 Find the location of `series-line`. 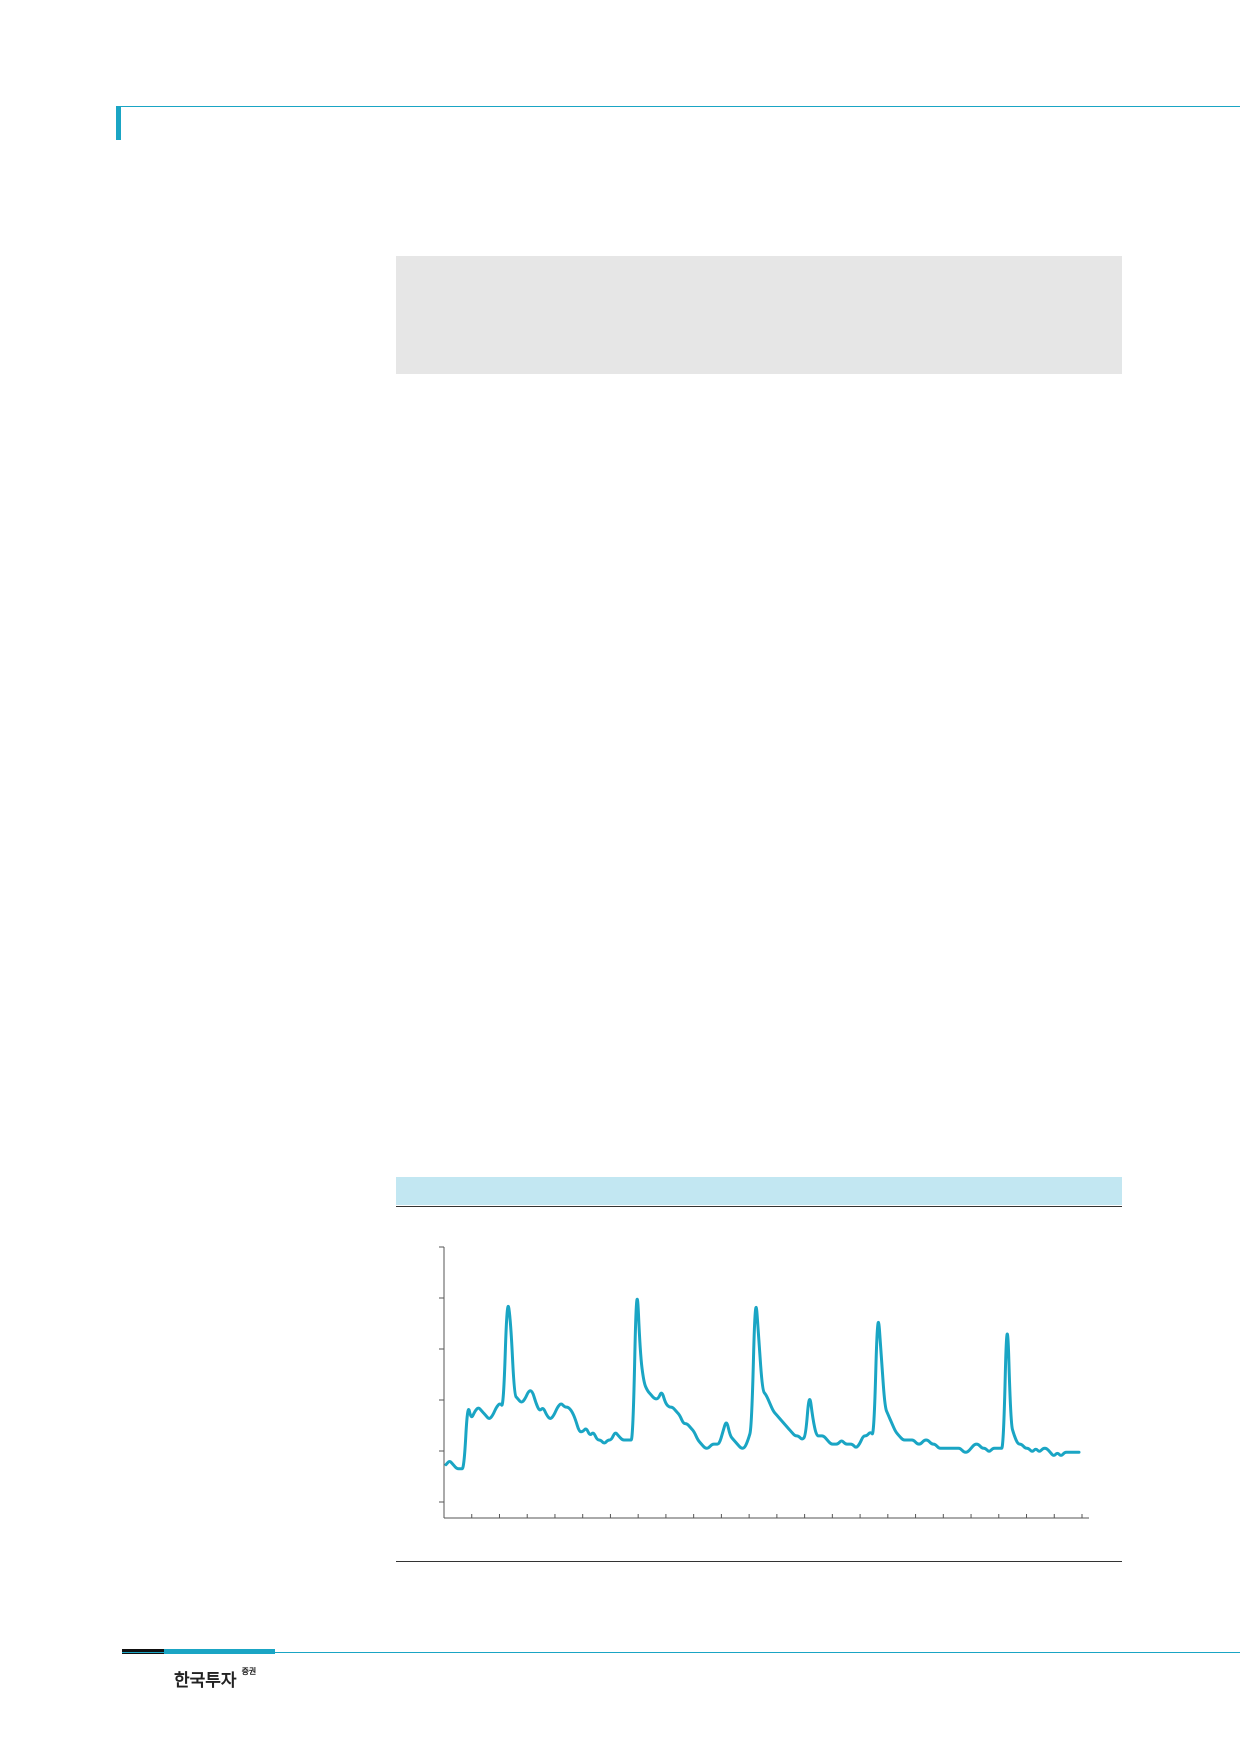

series-line is located at coordinates (762, 1384).